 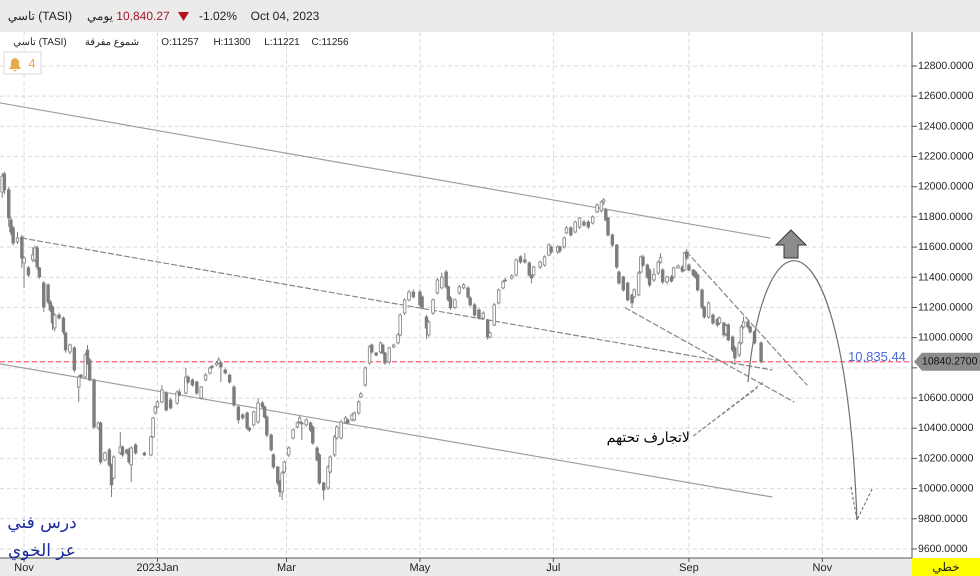 I want to click on y-tick-label: 10600.0000, so click(x=946, y=398).